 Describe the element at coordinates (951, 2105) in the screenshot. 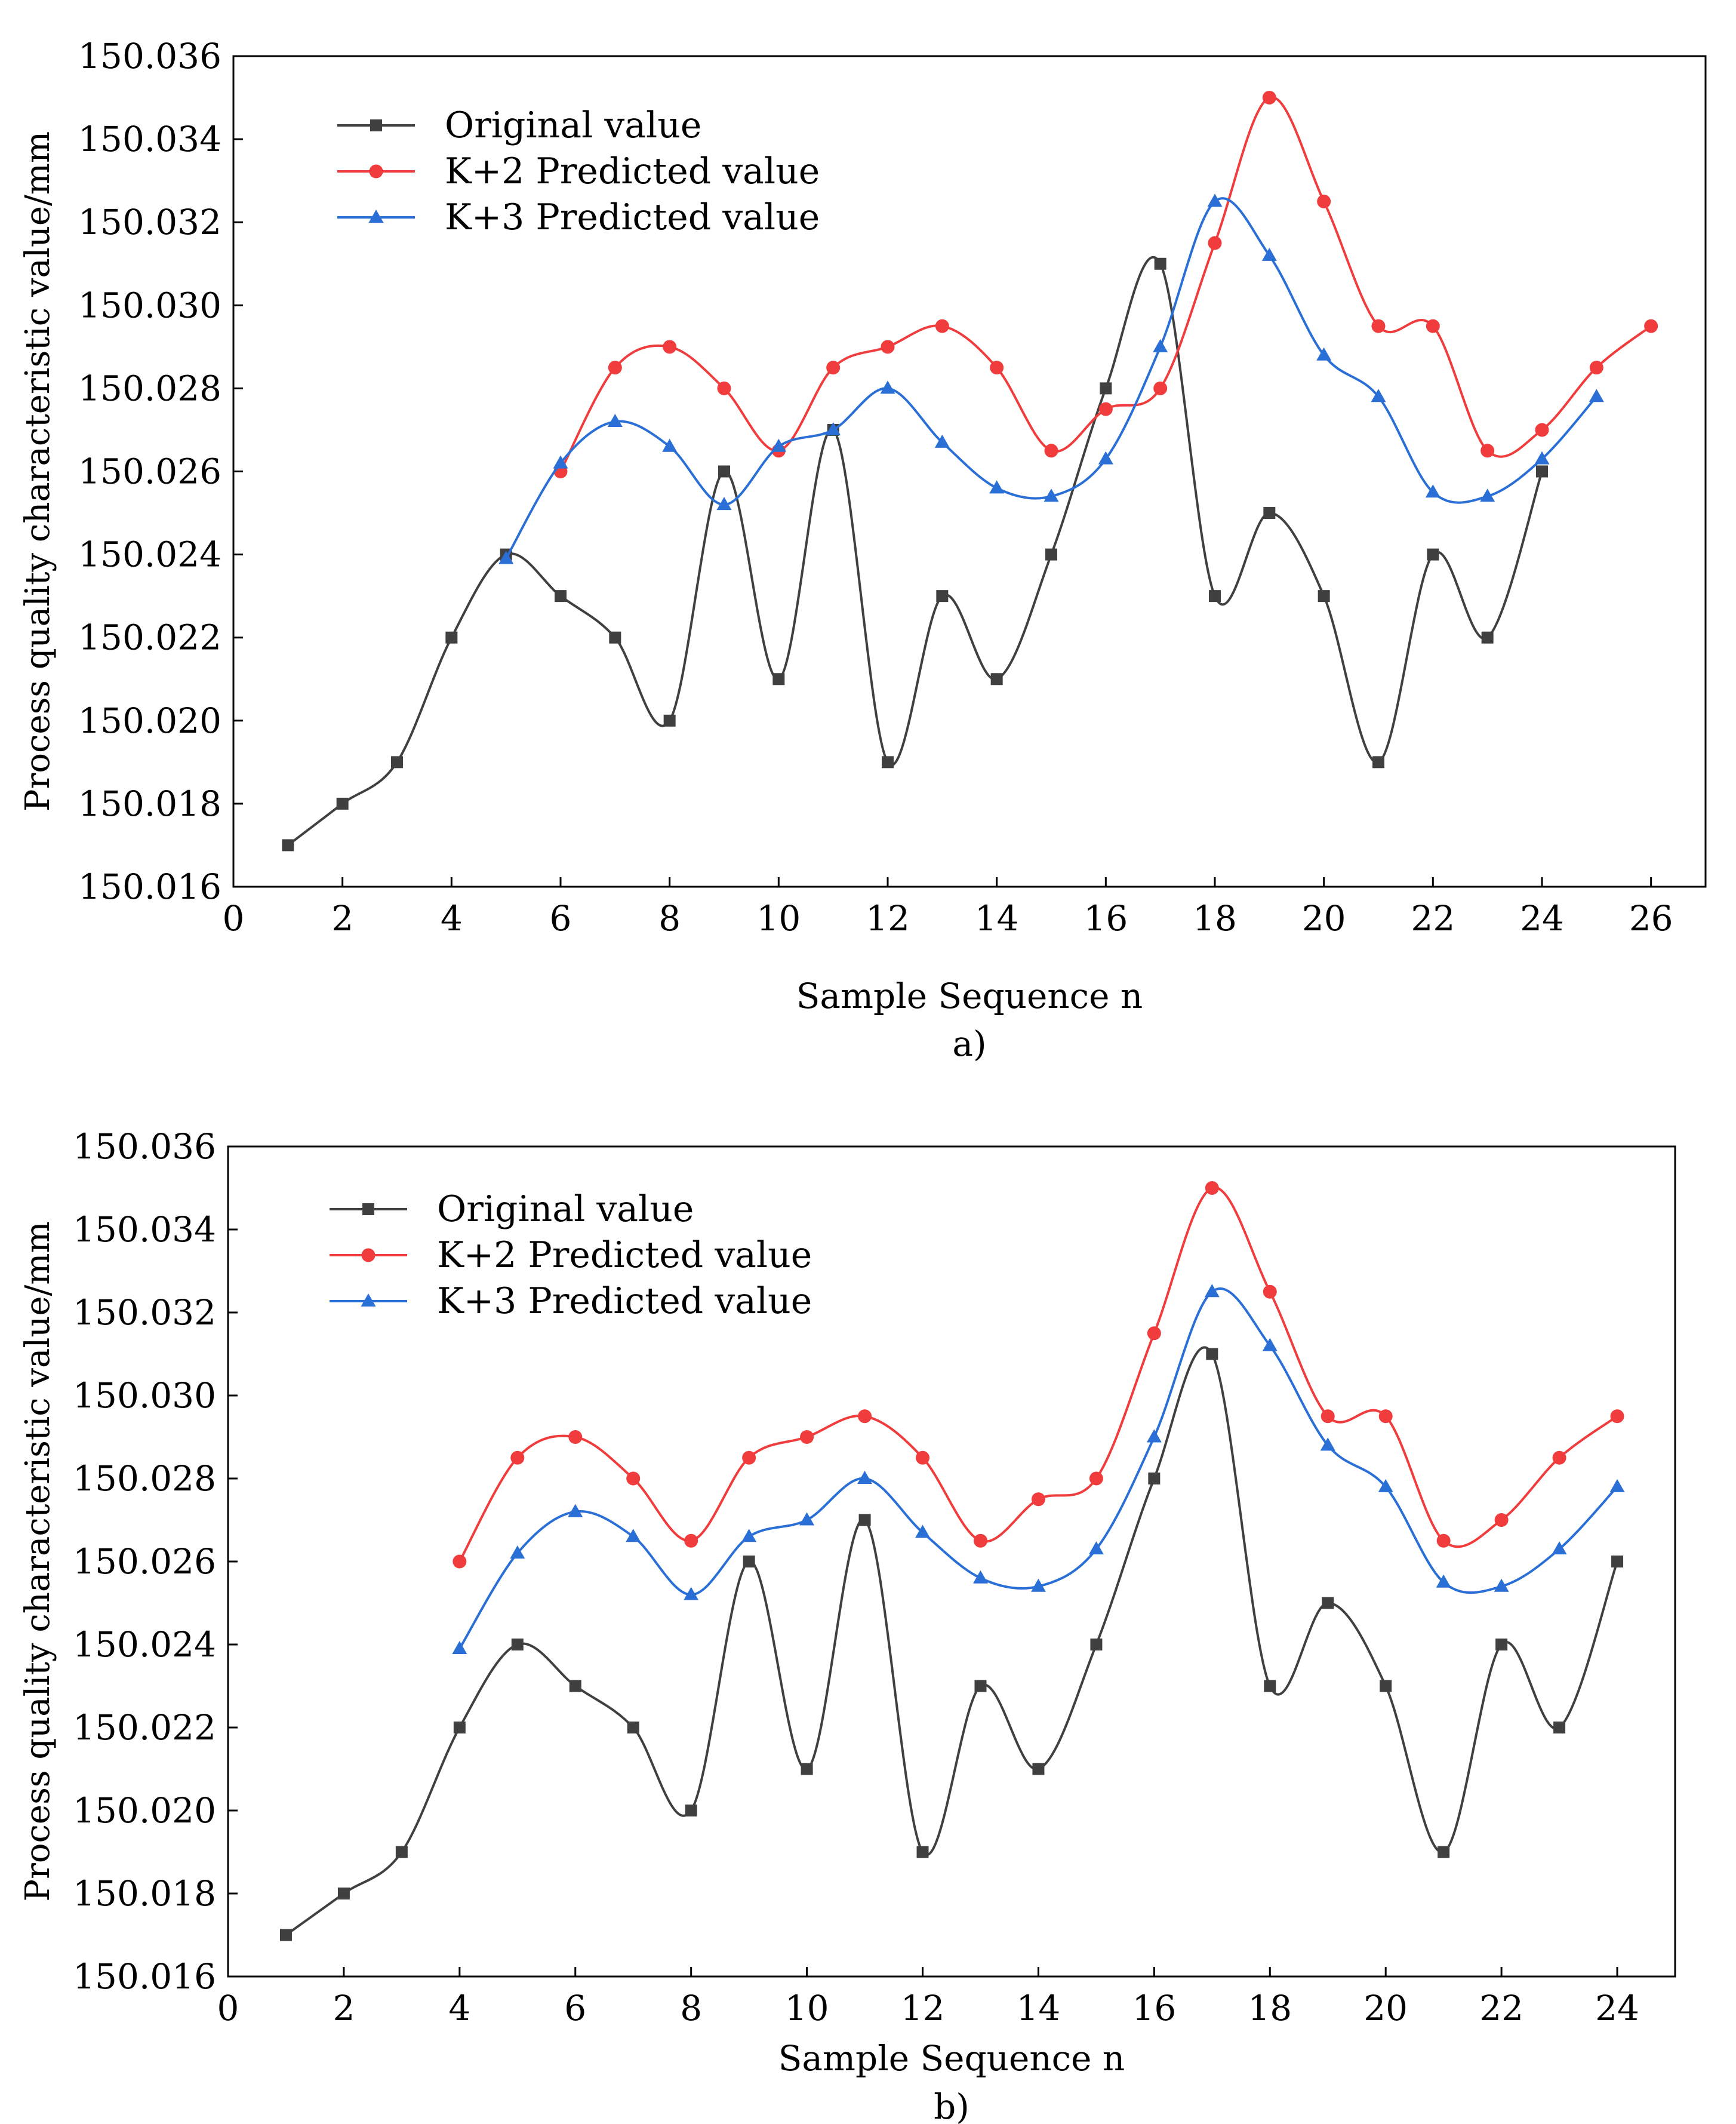

I see `panel-label: b)` at that location.